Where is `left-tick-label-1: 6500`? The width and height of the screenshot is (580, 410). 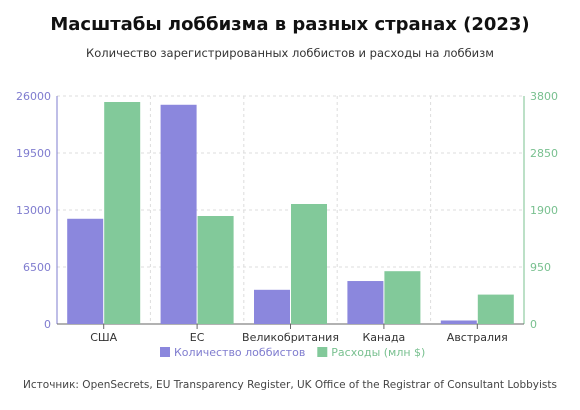
left-tick-label-1: 6500 is located at coordinates (37, 267).